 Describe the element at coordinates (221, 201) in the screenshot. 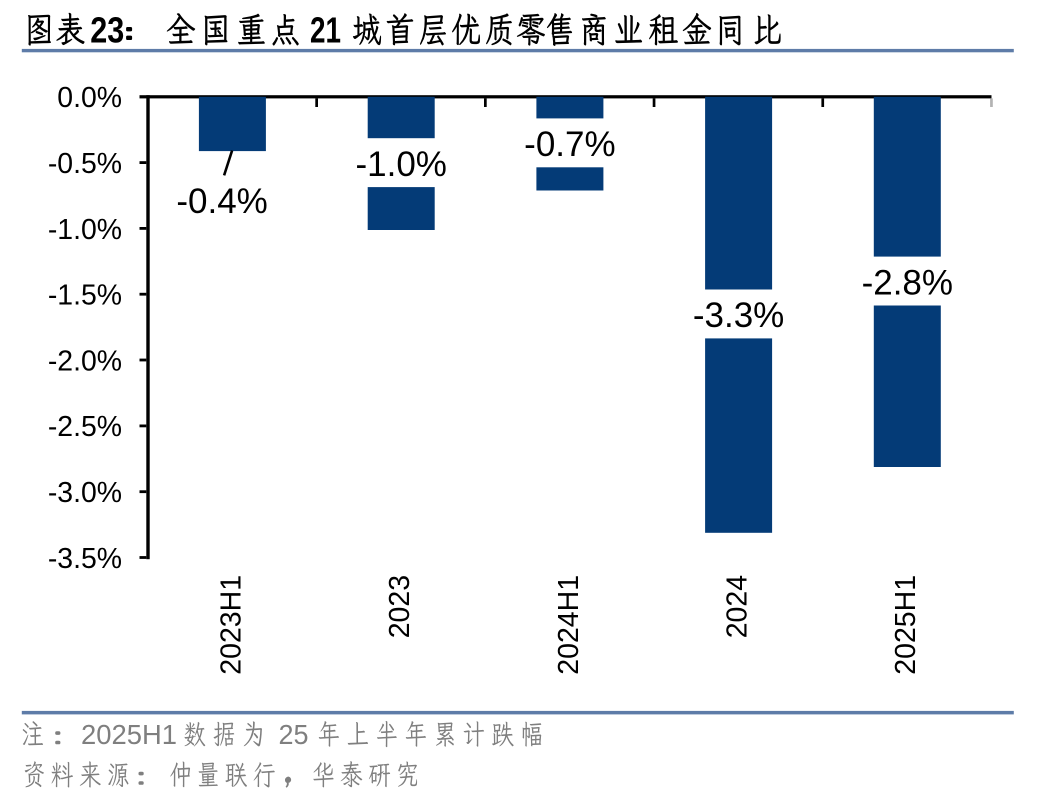

I see `svg-text: -0.4%` at that location.